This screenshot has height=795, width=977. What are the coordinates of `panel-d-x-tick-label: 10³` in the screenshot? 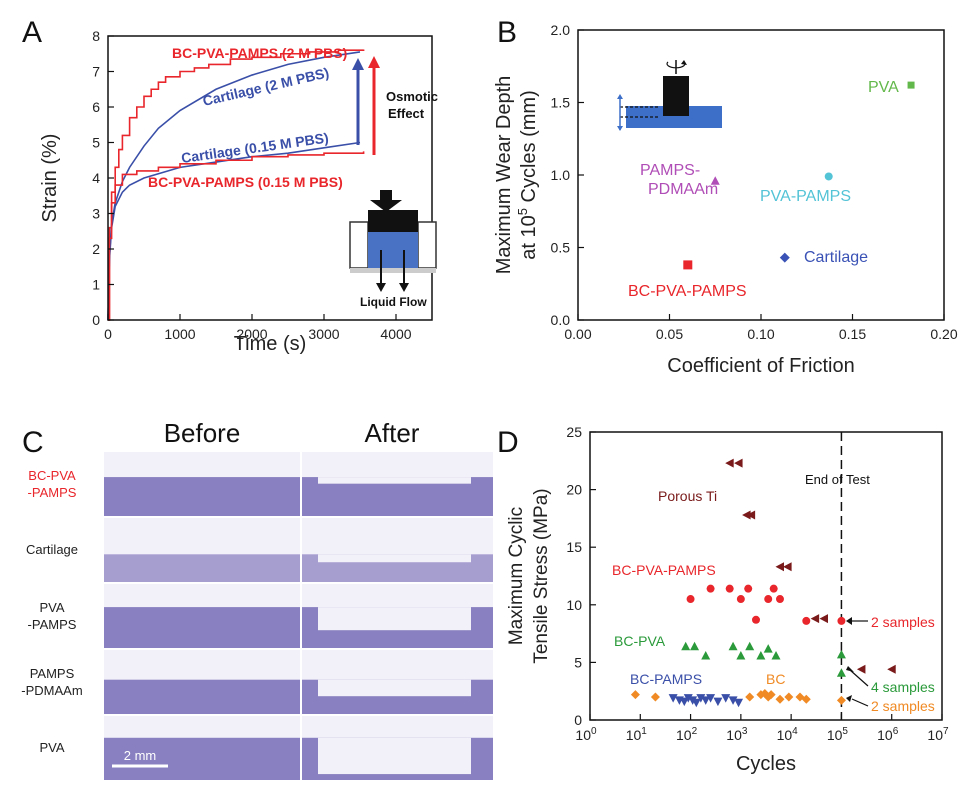 It's located at (737, 734).